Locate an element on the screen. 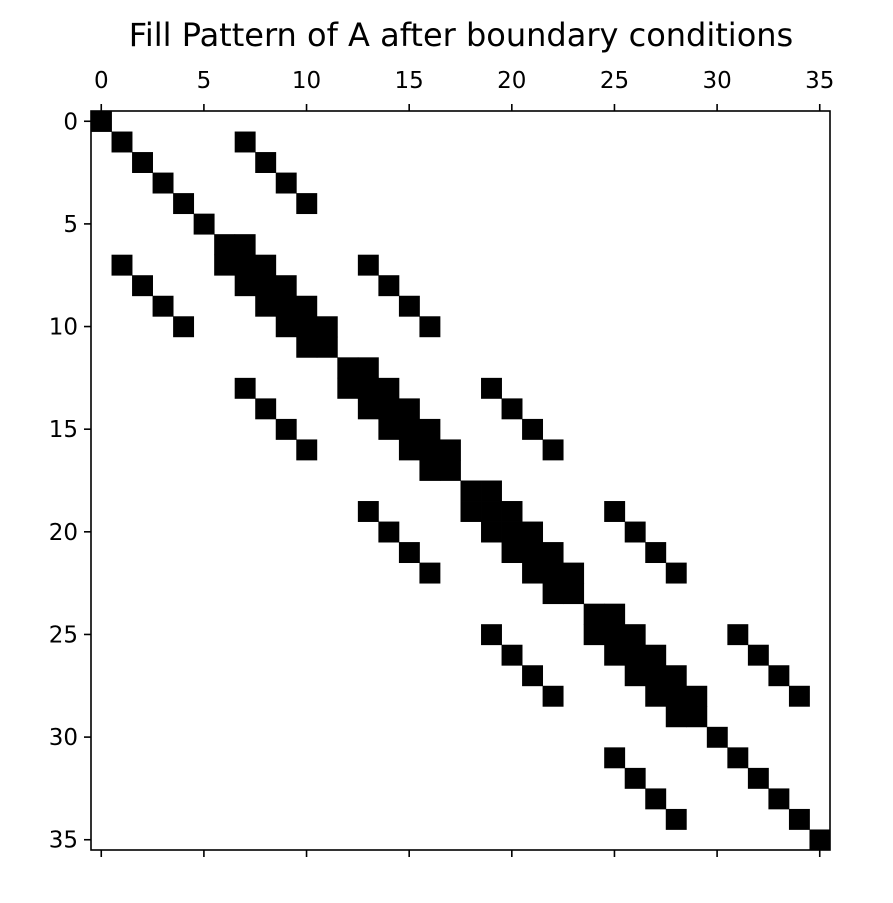 This screenshot has width=893, height=903. y-tick-label: 30 is located at coordinates (63, 738).